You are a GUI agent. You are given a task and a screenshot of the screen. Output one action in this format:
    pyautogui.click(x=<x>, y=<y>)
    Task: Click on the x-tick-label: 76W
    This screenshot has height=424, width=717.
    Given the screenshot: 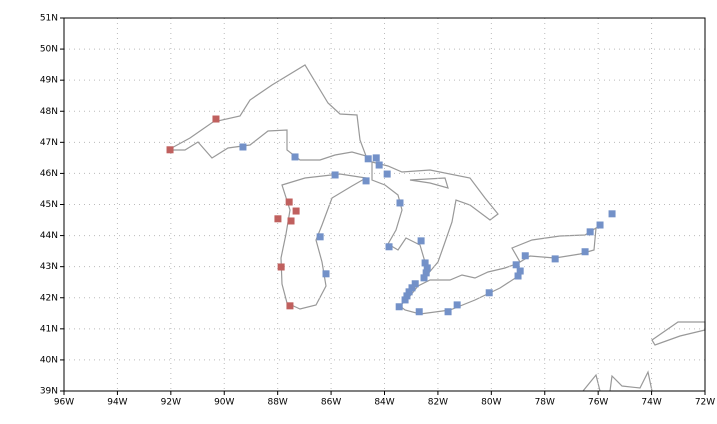 What is the action you would take?
    pyautogui.click(x=598, y=403)
    